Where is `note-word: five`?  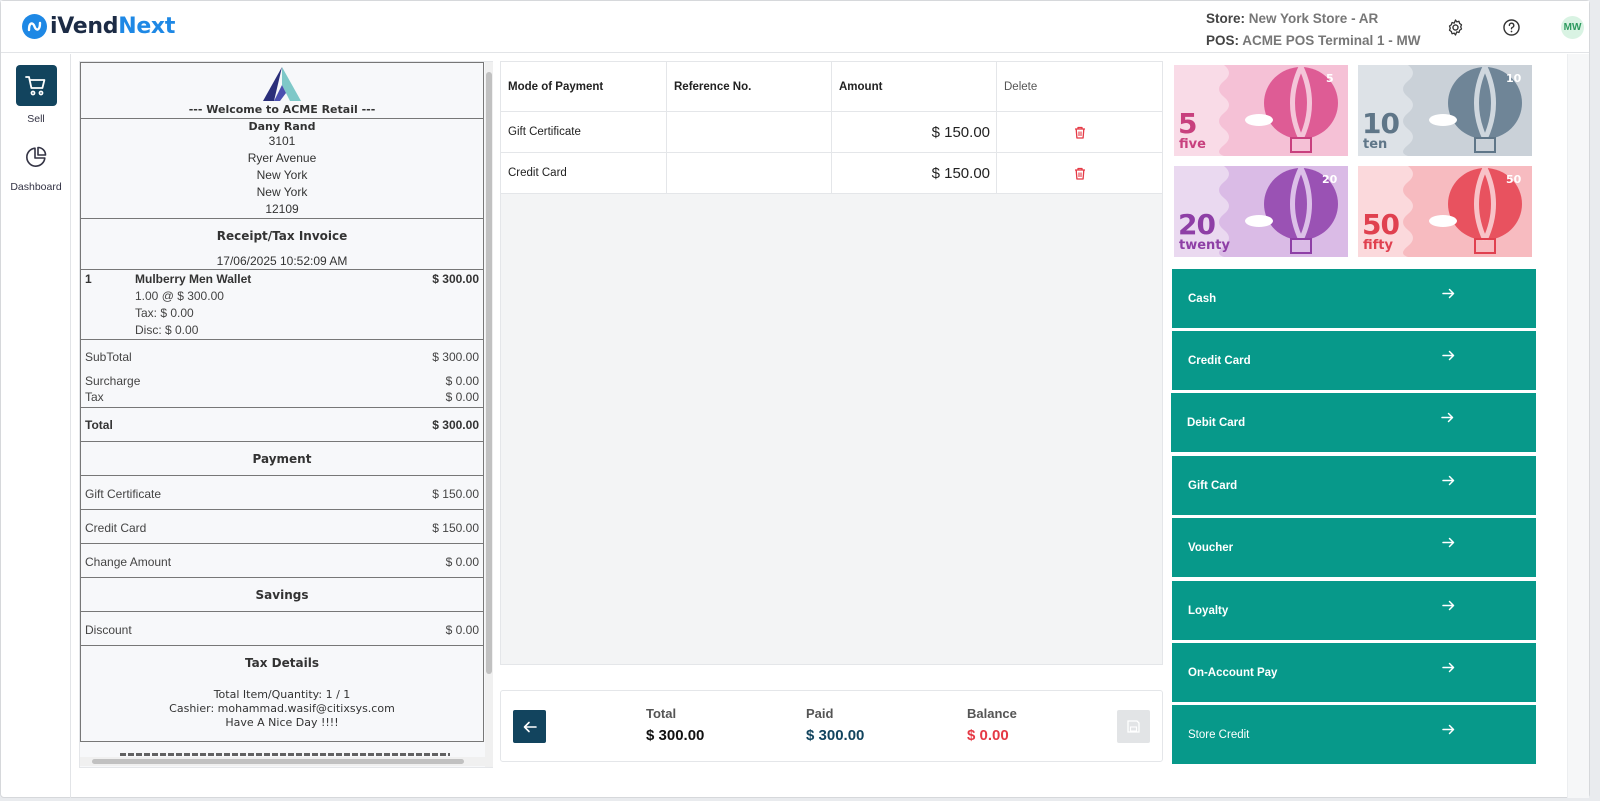
note-word: five is located at coordinates (1192, 144).